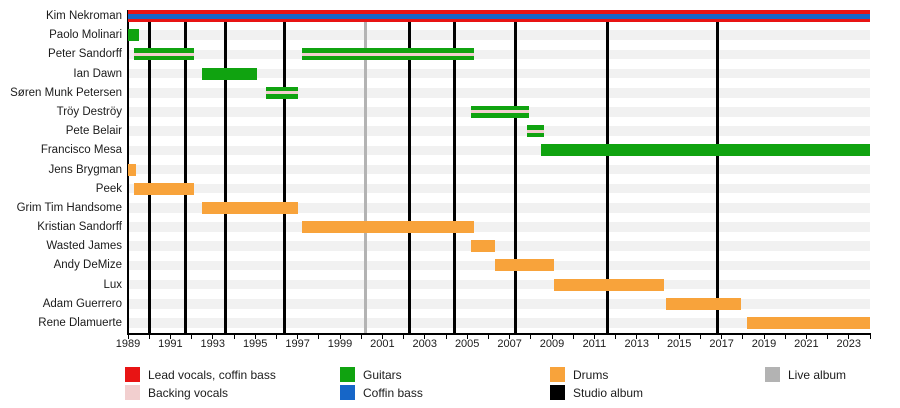 This screenshot has height=408, width=900. I want to click on member-label: Andy DeMize, so click(87, 265).